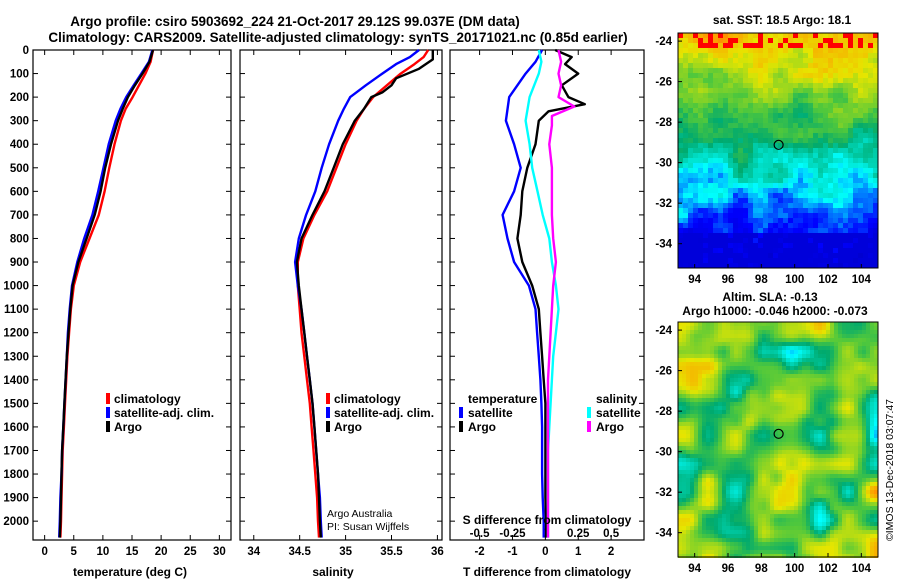  What do you see at coordinates (19, 263) in the screenshot?
I see `depth-tick-label: 900` at bounding box center [19, 263].